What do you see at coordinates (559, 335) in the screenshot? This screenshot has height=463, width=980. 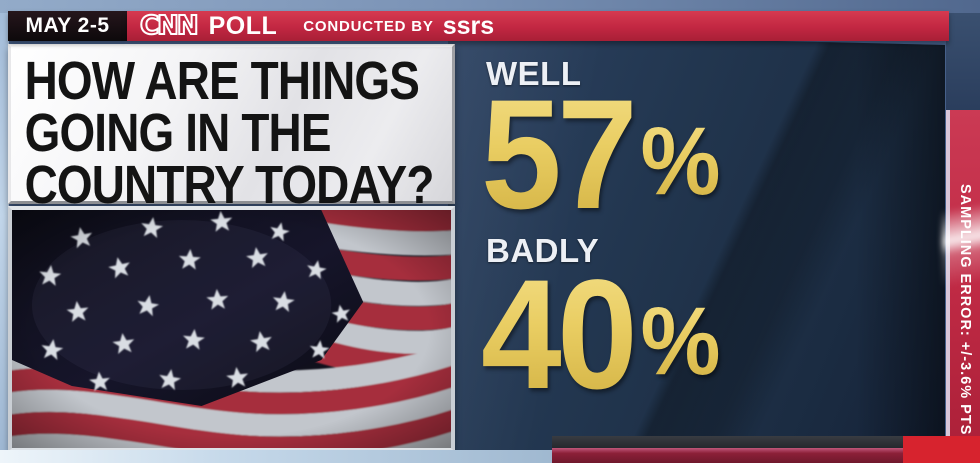 I see `result-number-badly: 40` at bounding box center [559, 335].